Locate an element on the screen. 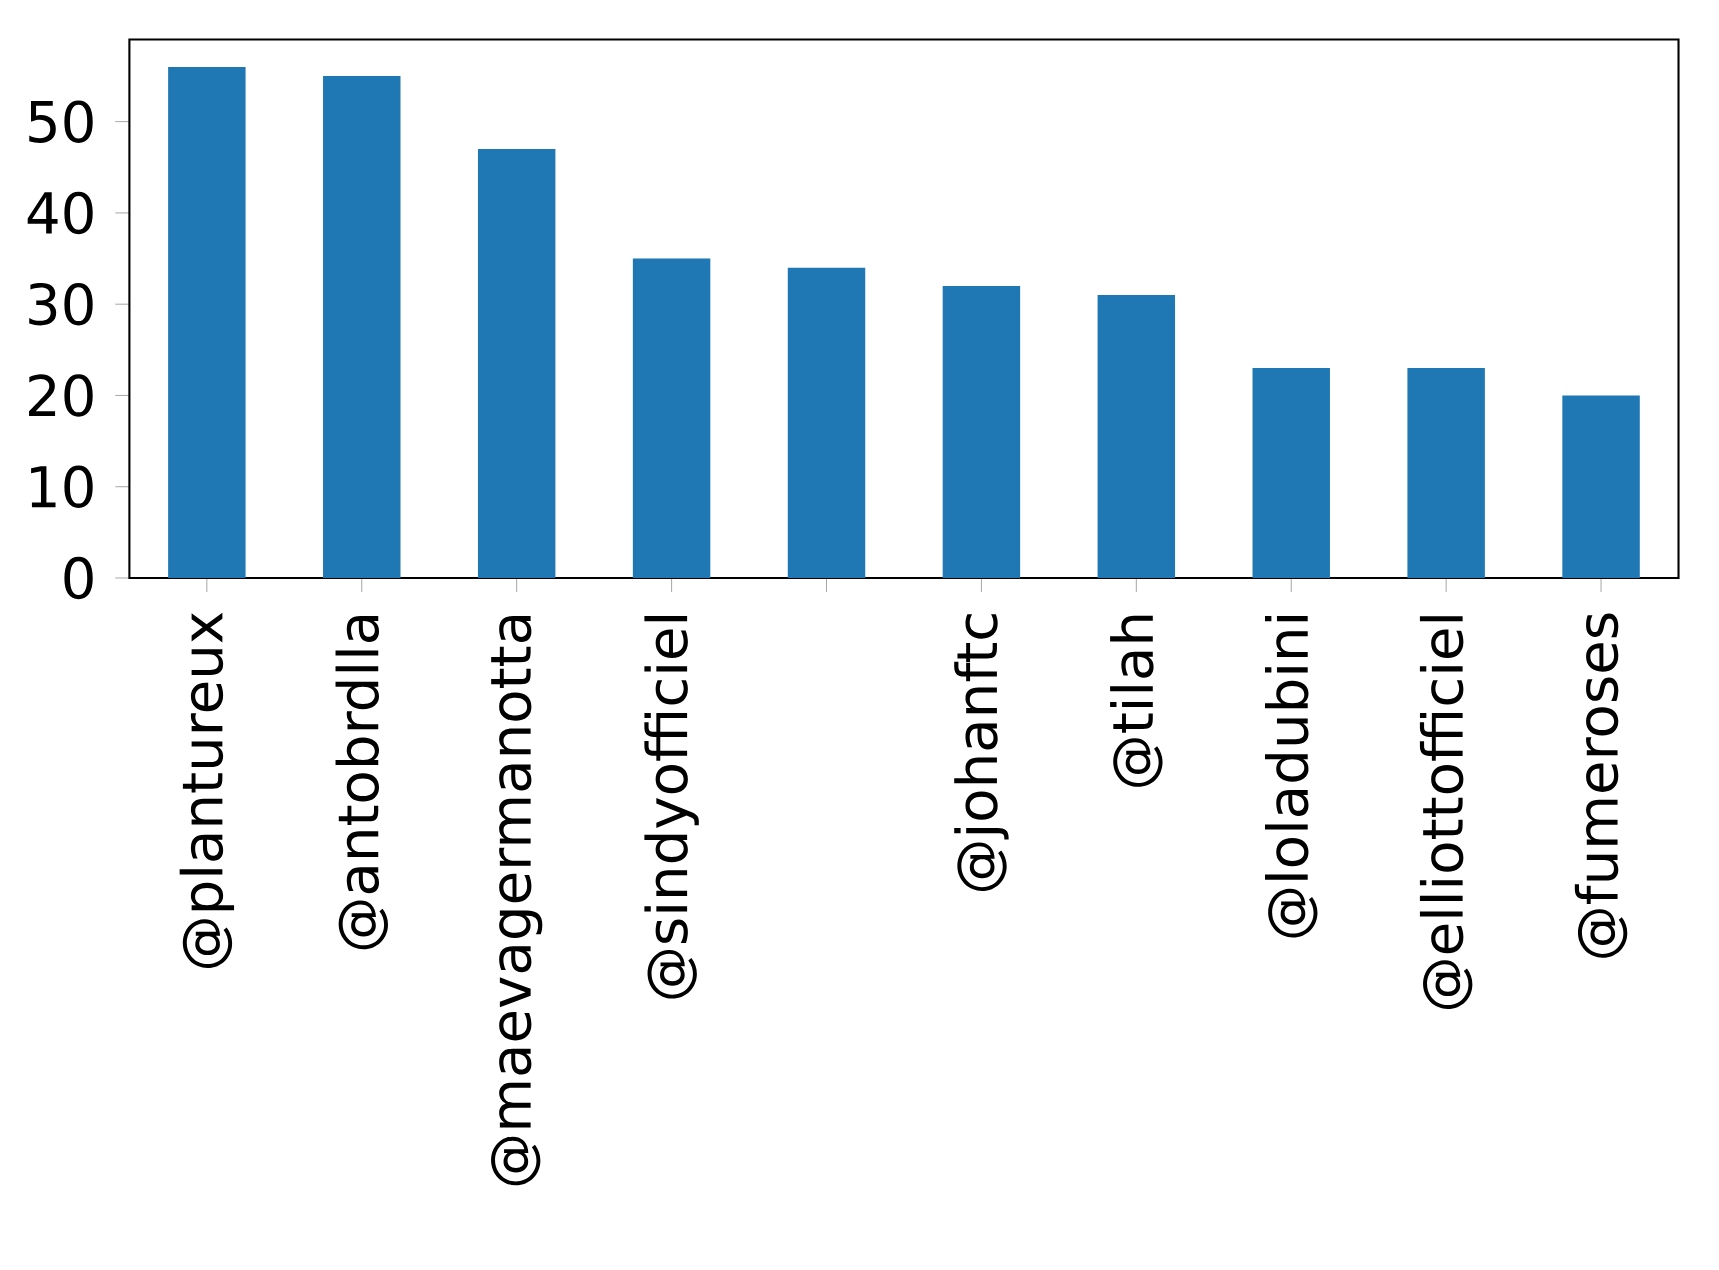  y-tick-label: 10 is located at coordinates (62, 486).